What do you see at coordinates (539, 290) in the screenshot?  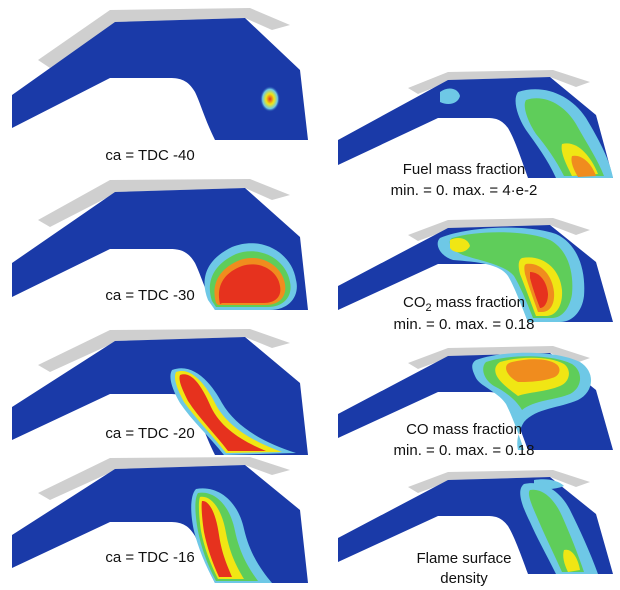 I see `co2-zone-red` at bounding box center [539, 290].